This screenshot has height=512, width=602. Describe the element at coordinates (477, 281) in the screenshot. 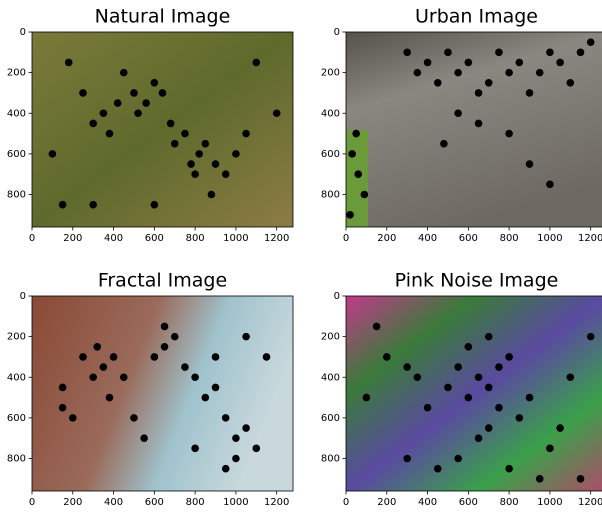

I see `subplot-title: Pink Noise Image` at that location.